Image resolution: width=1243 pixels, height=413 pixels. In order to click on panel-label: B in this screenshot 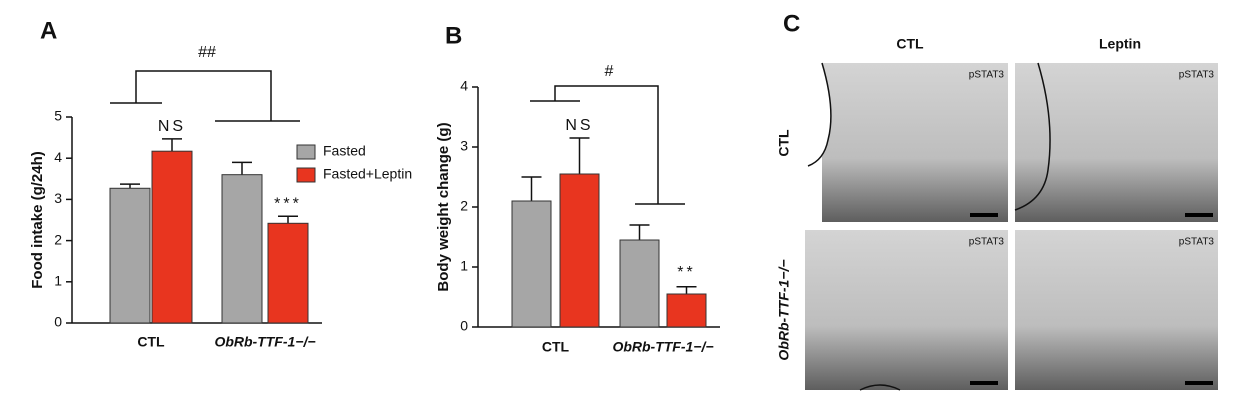, I will do `click(453, 35)`.